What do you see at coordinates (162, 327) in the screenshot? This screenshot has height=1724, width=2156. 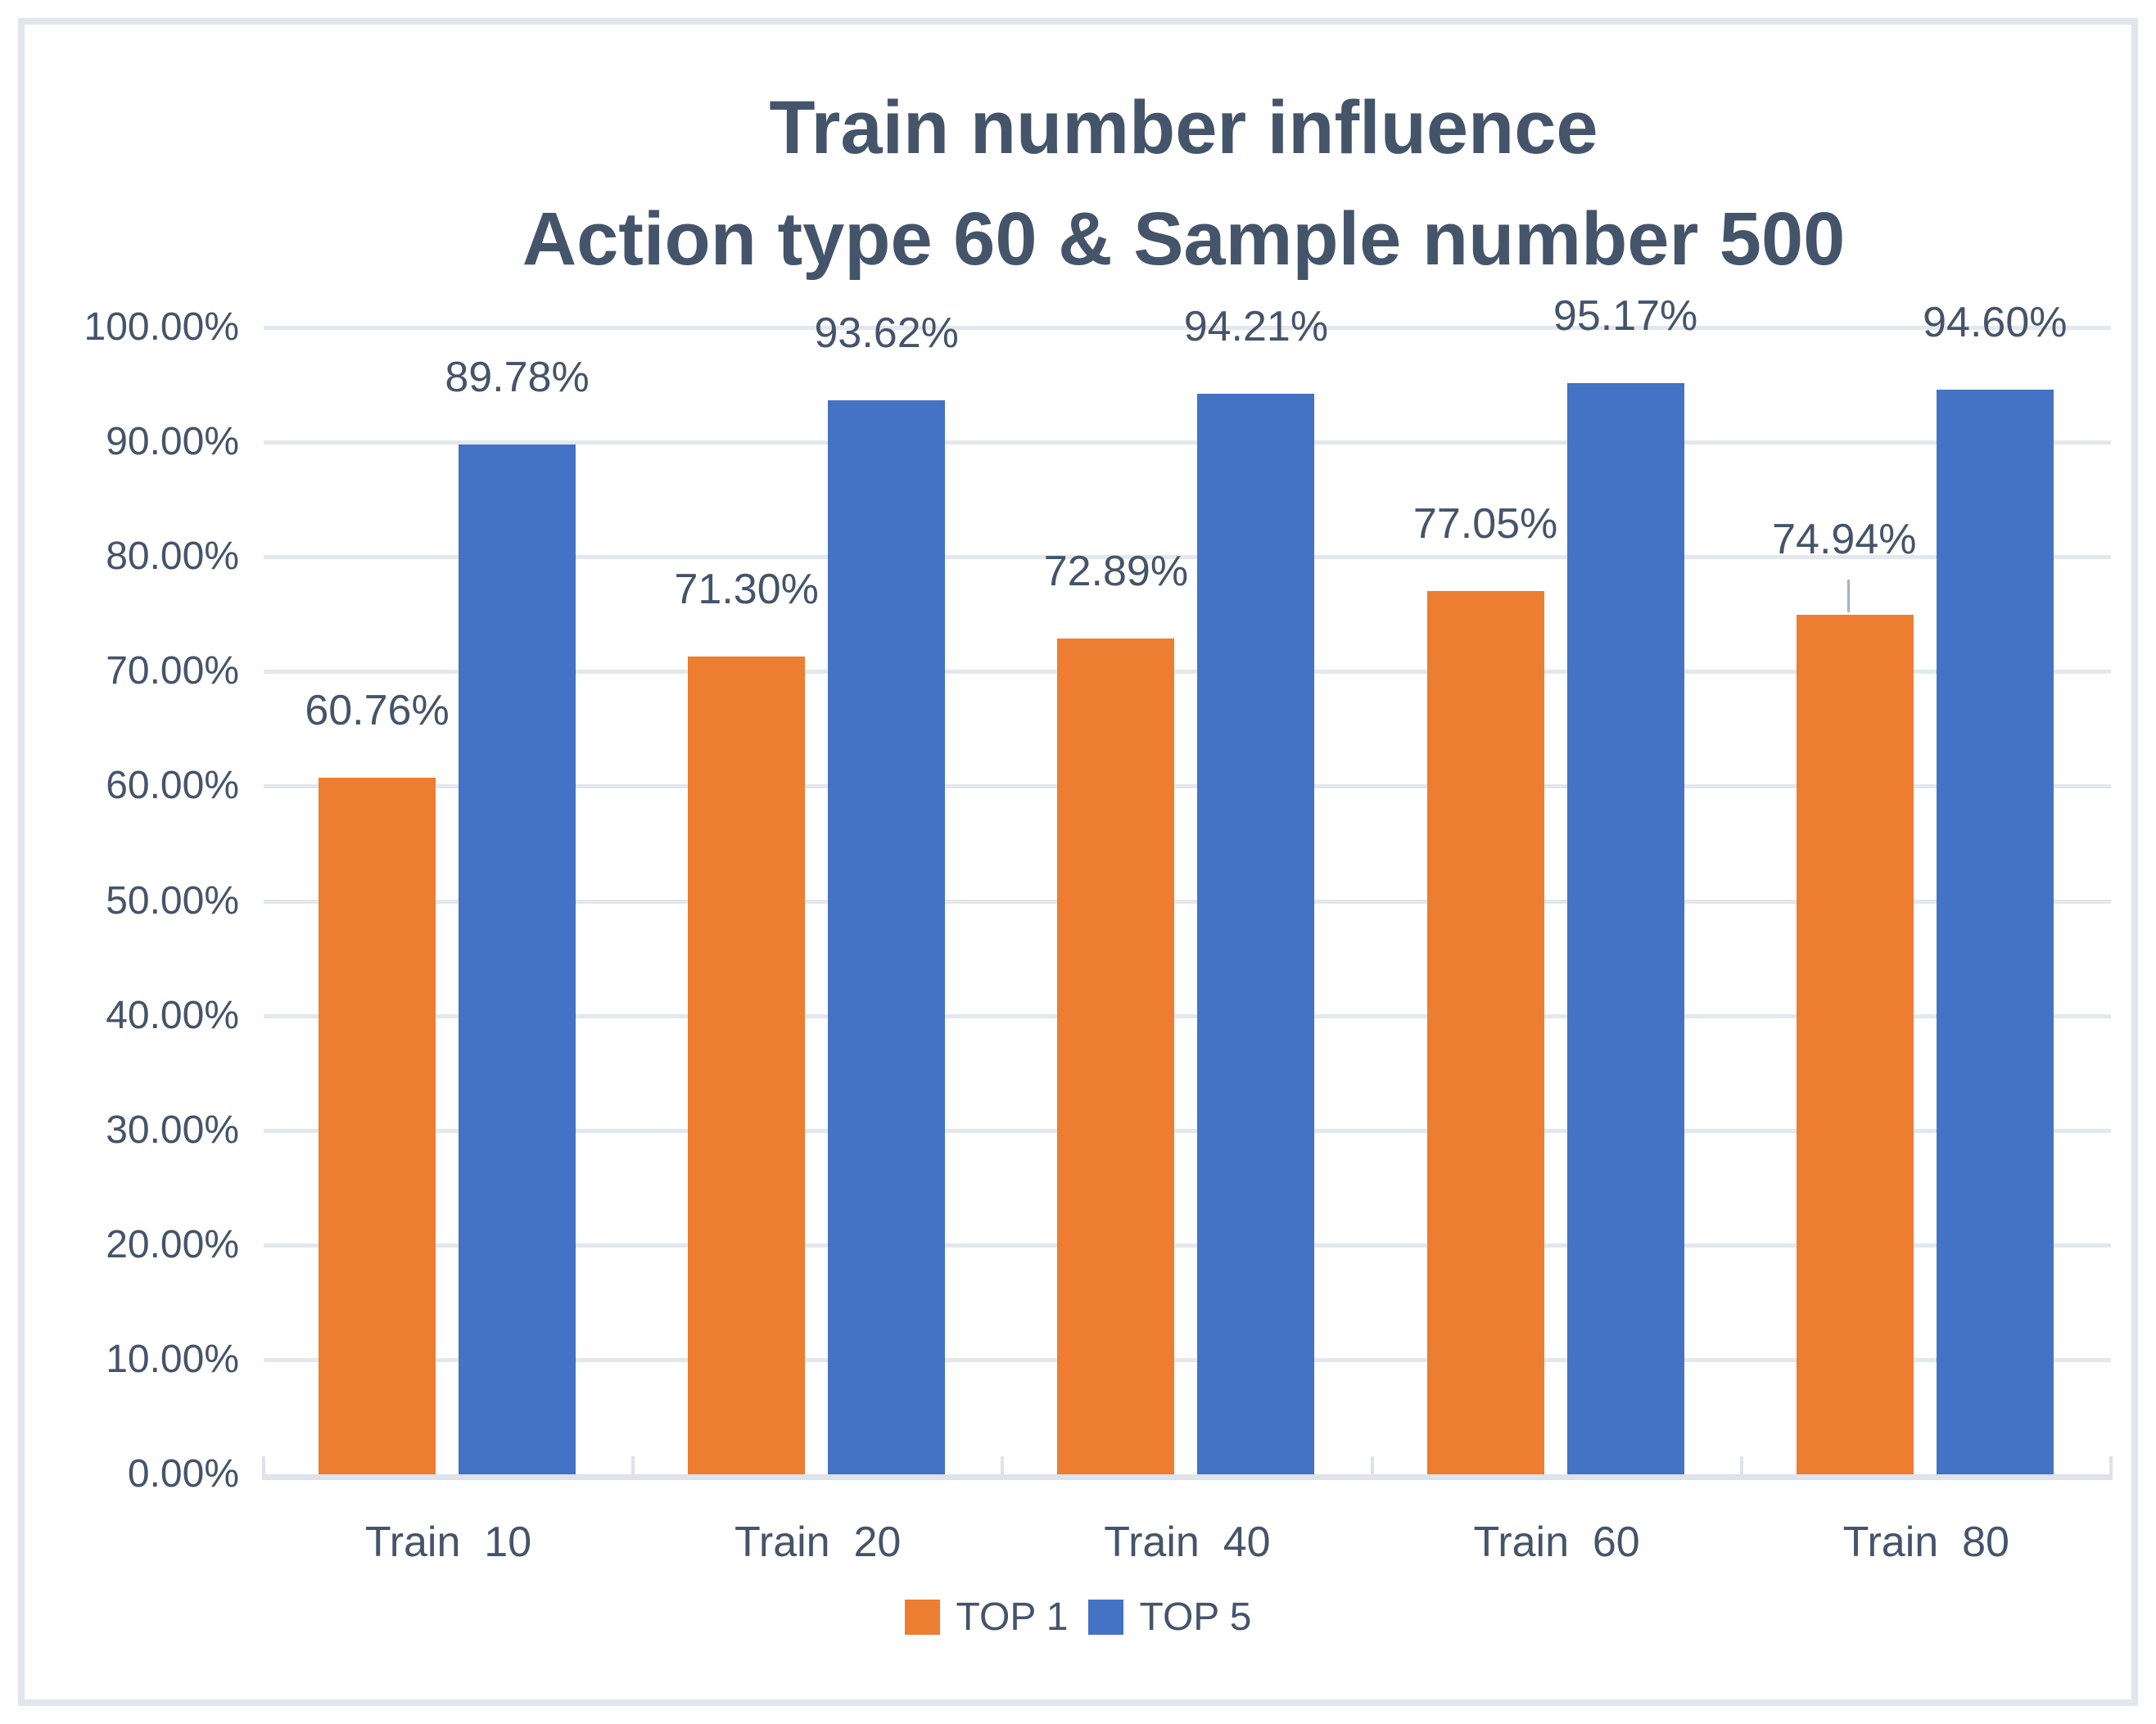 I see `y-axis-tick-label: 100.00%` at bounding box center [162, 327].